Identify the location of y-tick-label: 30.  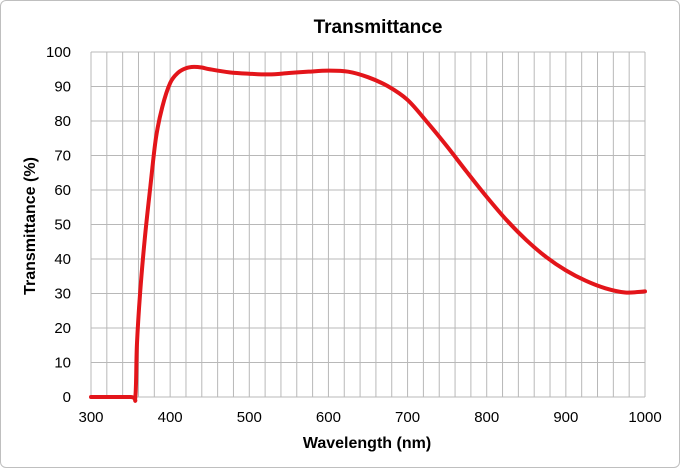
(62, 294).